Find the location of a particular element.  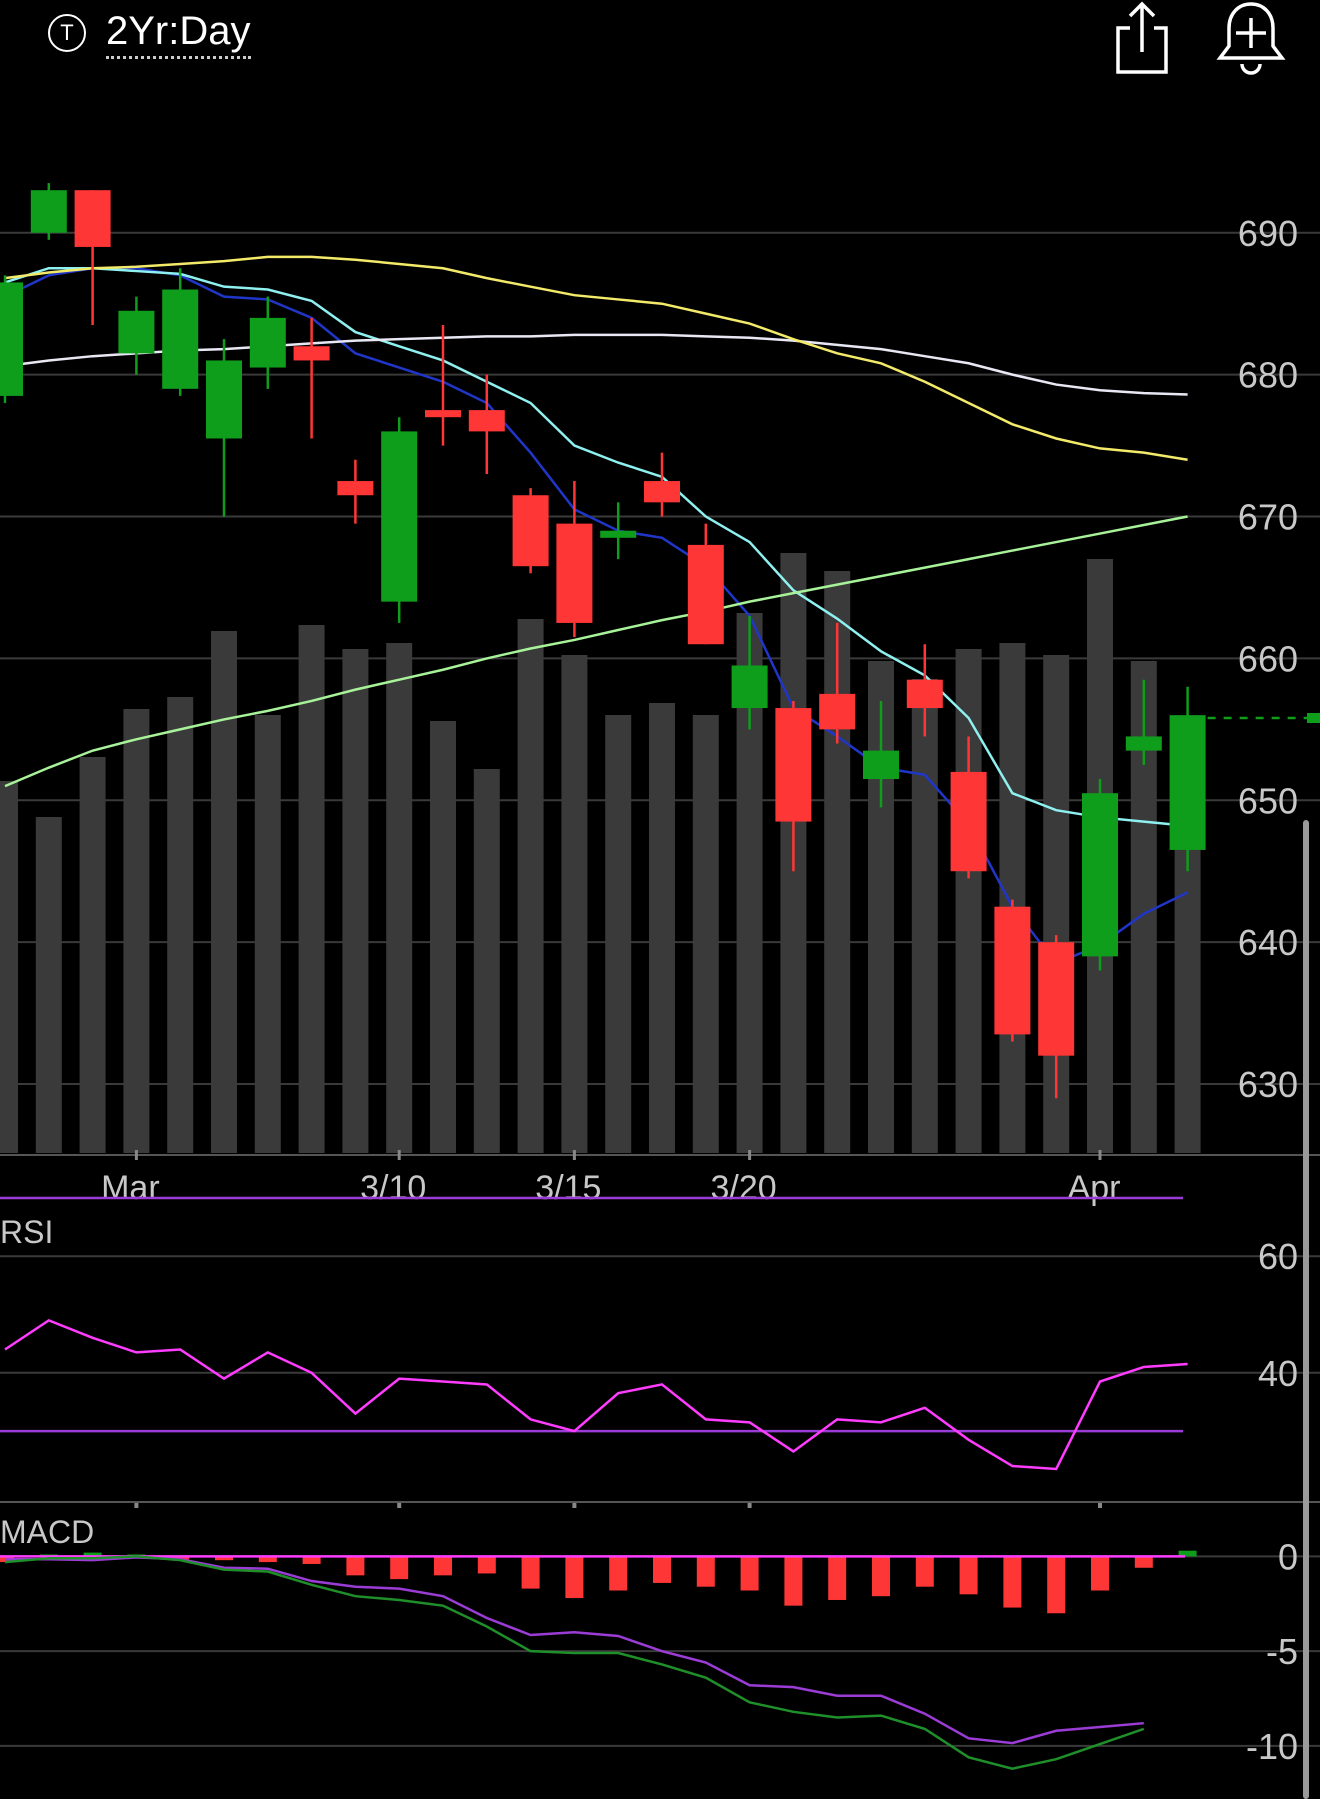

macd-tick-label: 0 is located at coordinates (1288, 1556).